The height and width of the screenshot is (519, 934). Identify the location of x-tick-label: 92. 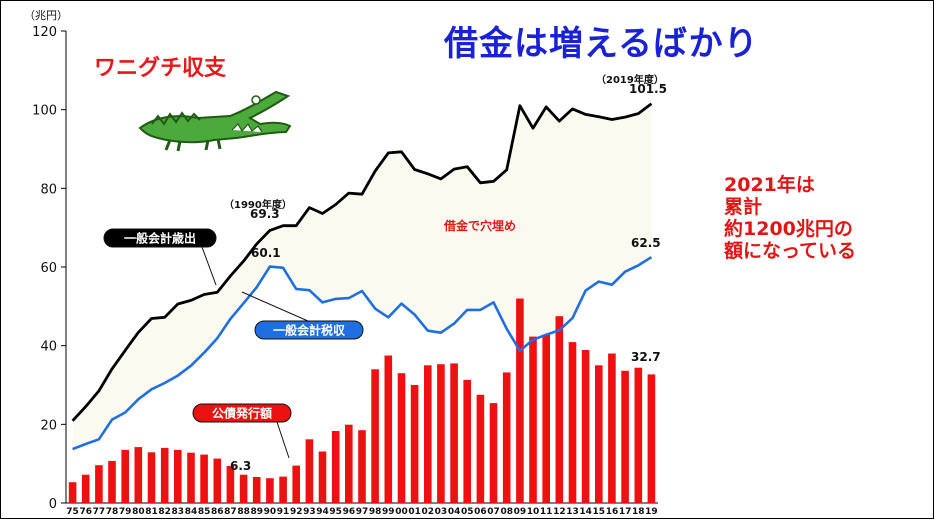
(296, 512).